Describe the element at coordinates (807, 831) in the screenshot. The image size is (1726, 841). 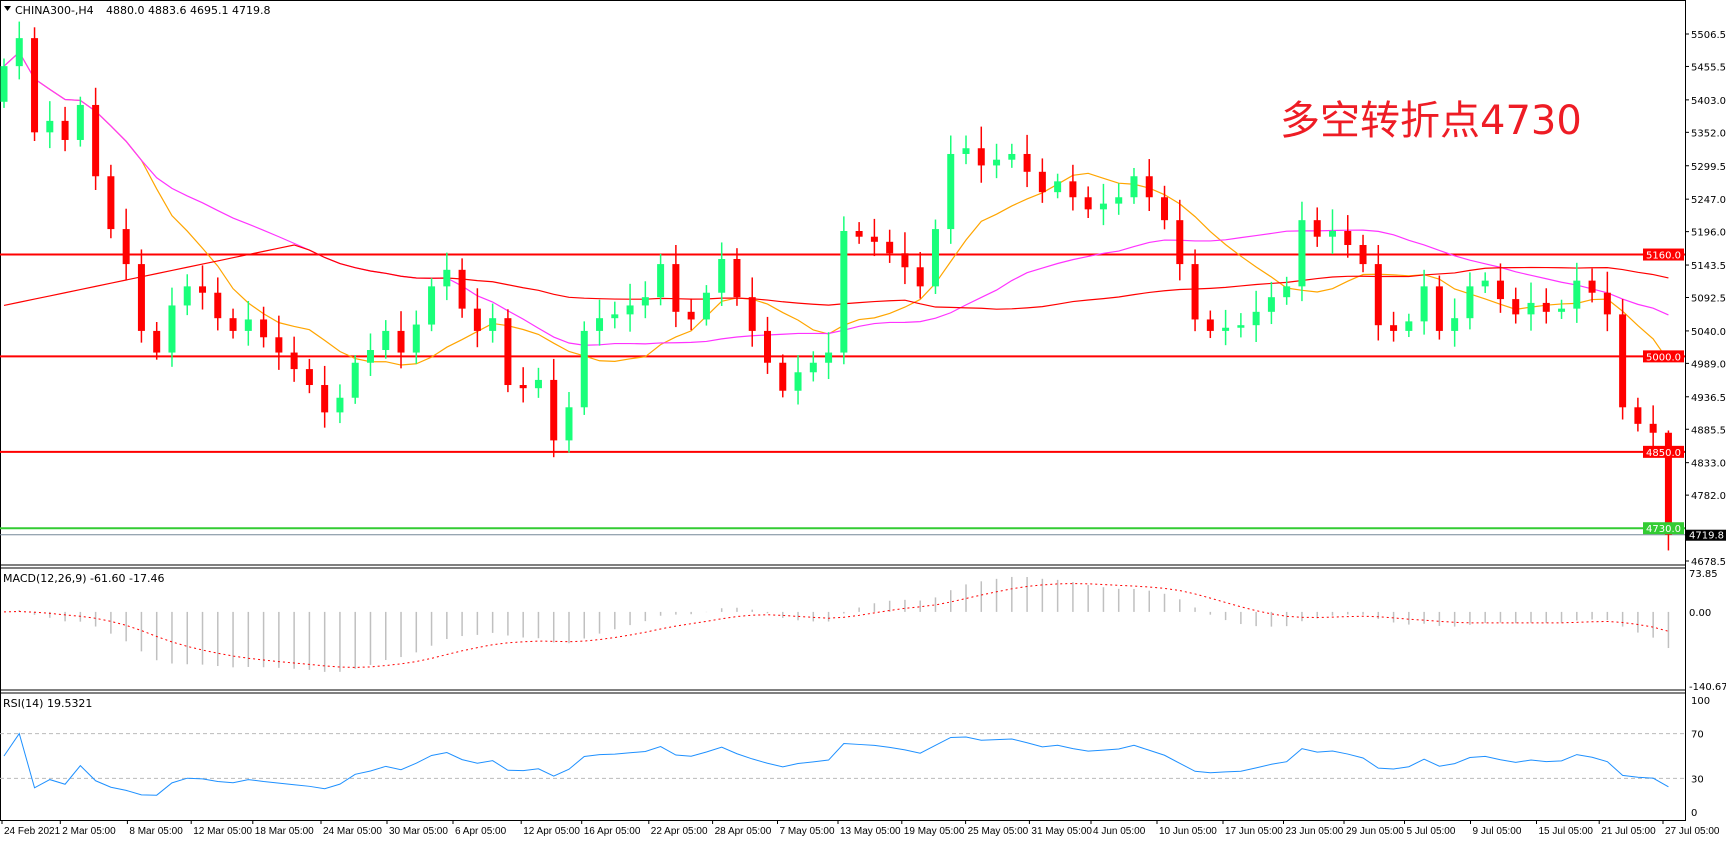
I see `time-tick-label: 7 May 05:00` at that location.